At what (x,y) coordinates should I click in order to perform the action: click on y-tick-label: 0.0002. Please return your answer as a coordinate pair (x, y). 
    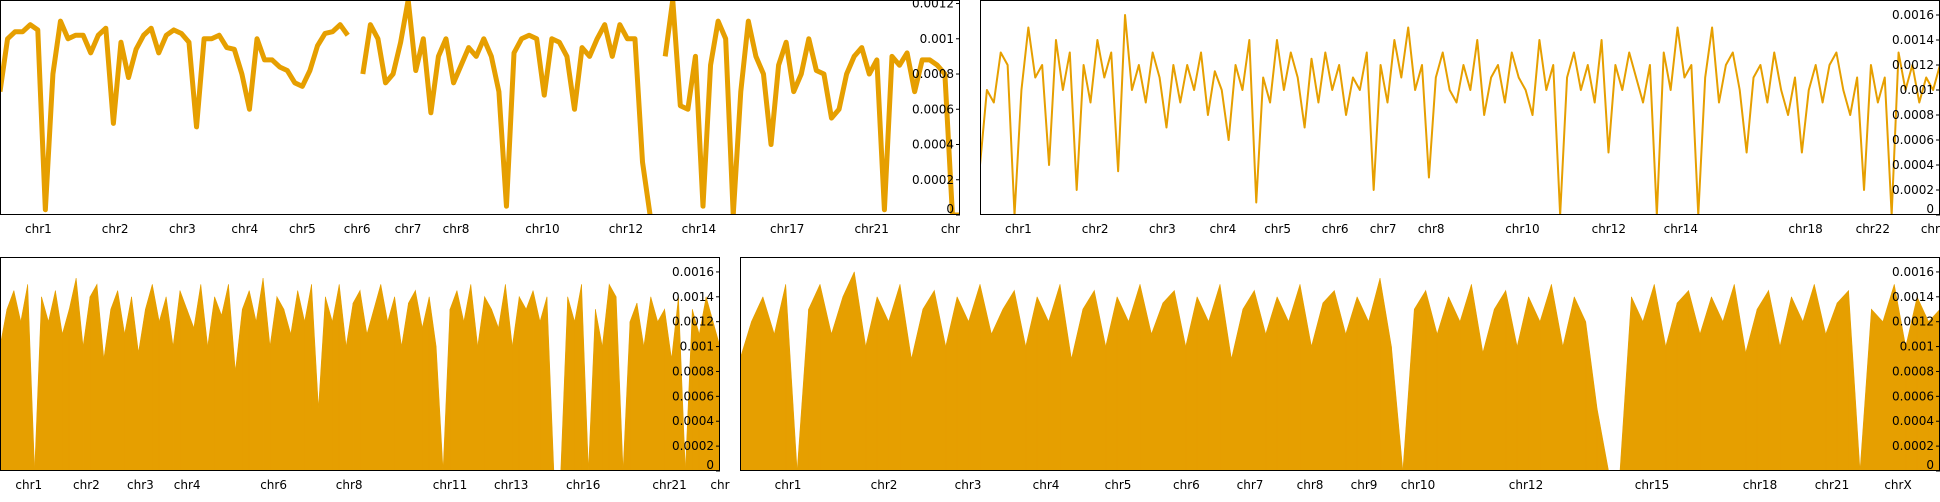
    Looking at the image, I should click on (693, 446).